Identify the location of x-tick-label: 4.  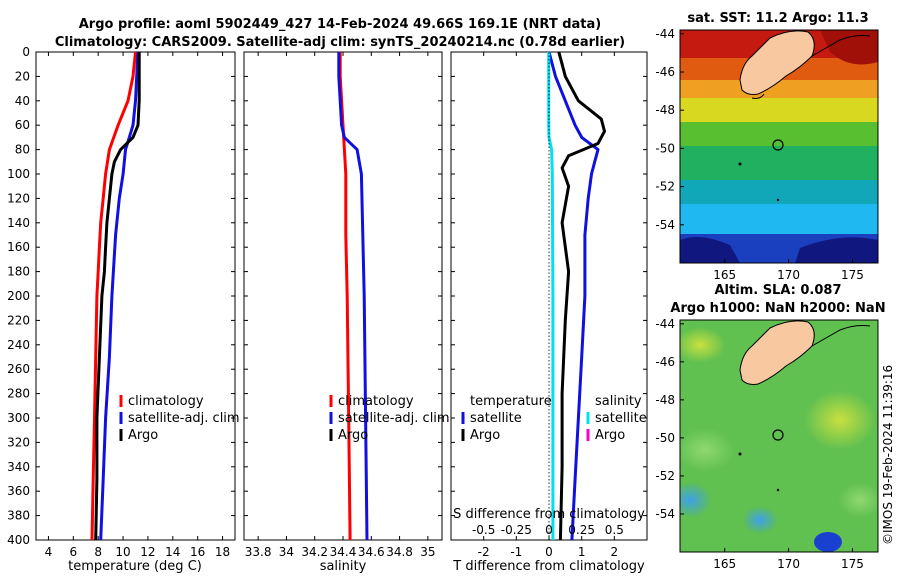
(49, 552).